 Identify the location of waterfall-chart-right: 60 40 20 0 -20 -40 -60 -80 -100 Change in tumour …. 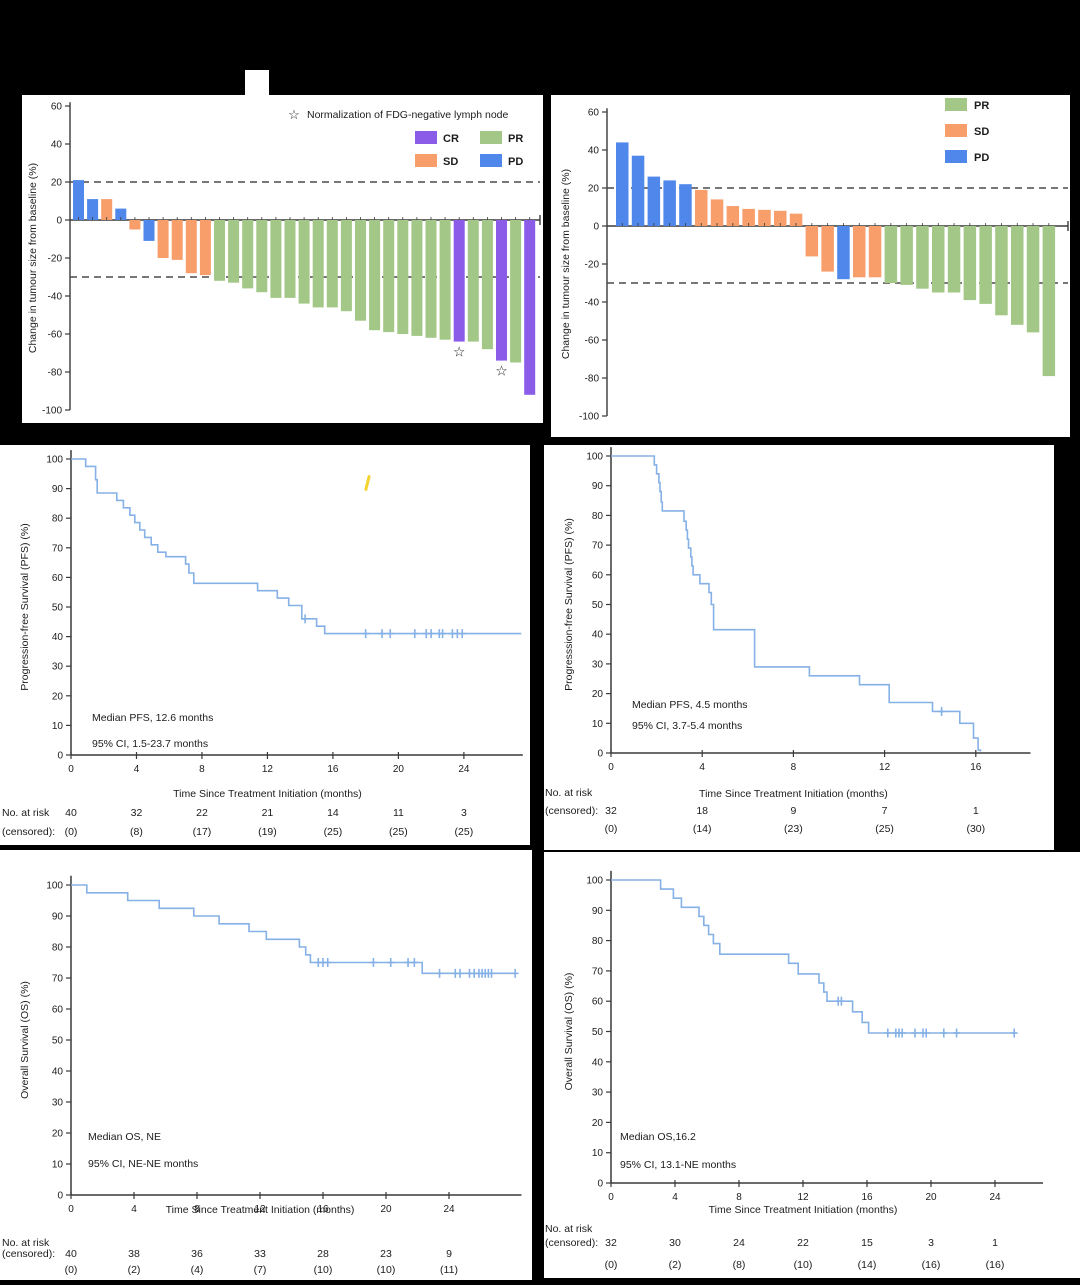
(814, 260).